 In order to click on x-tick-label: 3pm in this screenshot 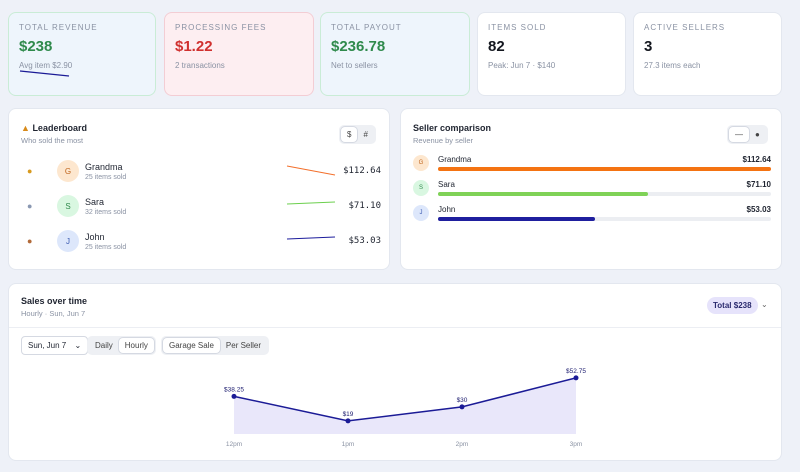, I will do `click(576, 444)`.